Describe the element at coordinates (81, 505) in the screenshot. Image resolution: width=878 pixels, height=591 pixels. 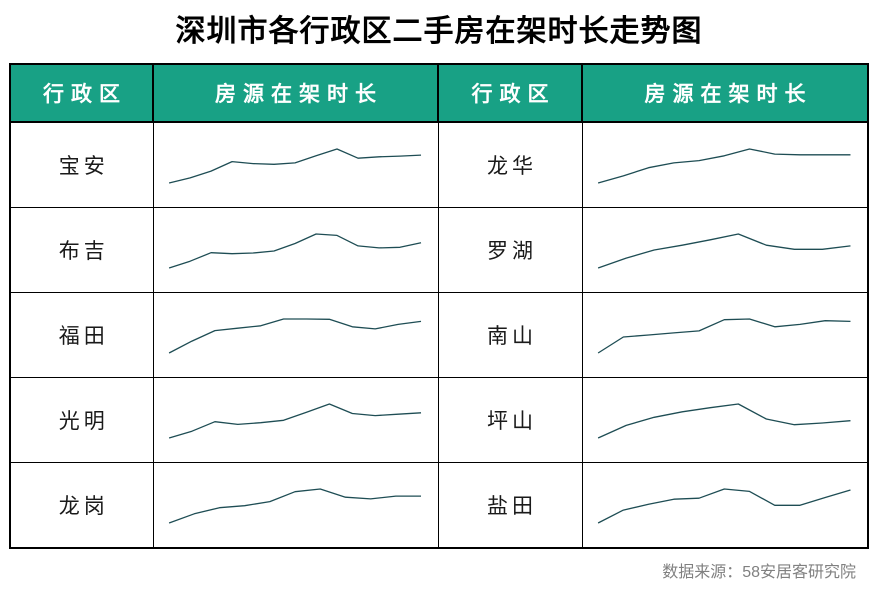
I see `district-label: 龙岗` at that location.